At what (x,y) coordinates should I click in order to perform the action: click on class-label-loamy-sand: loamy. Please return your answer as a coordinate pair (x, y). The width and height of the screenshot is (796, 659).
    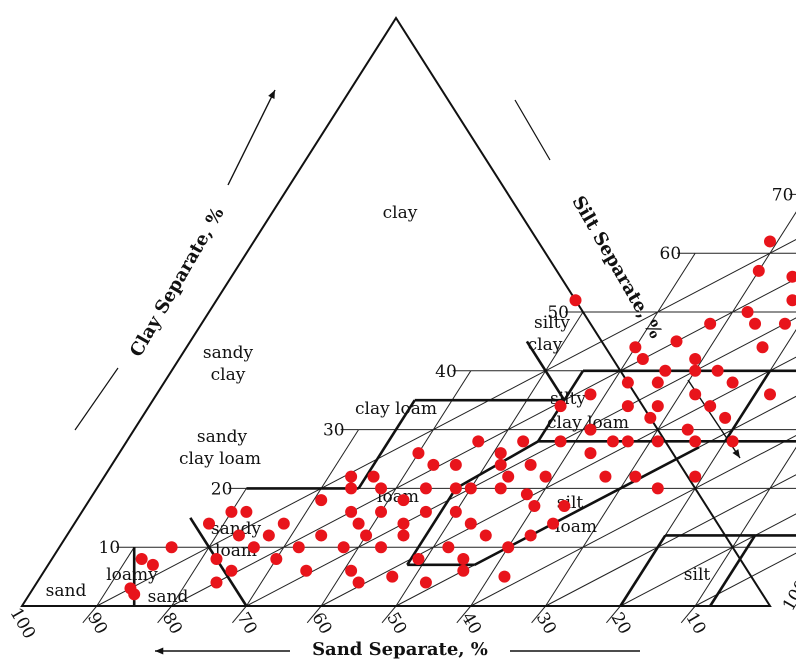
    Looking at the image, I should click on (132, 575).